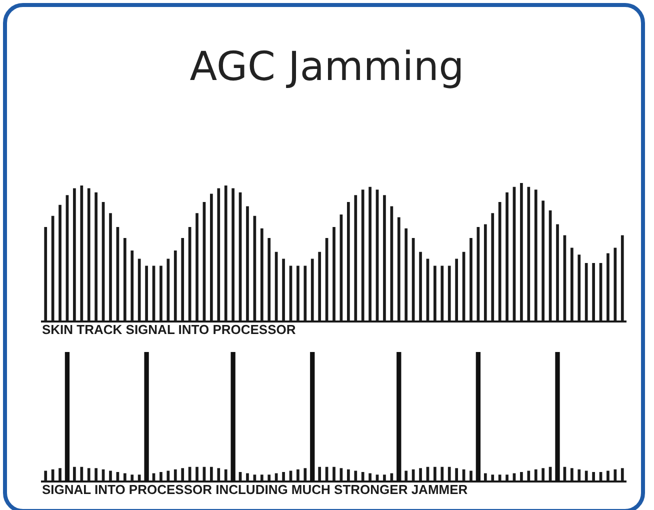  Describe the element at coordinates (327, 67) in the screenshot. I see `chart-title: AGC Jamming` at that location.